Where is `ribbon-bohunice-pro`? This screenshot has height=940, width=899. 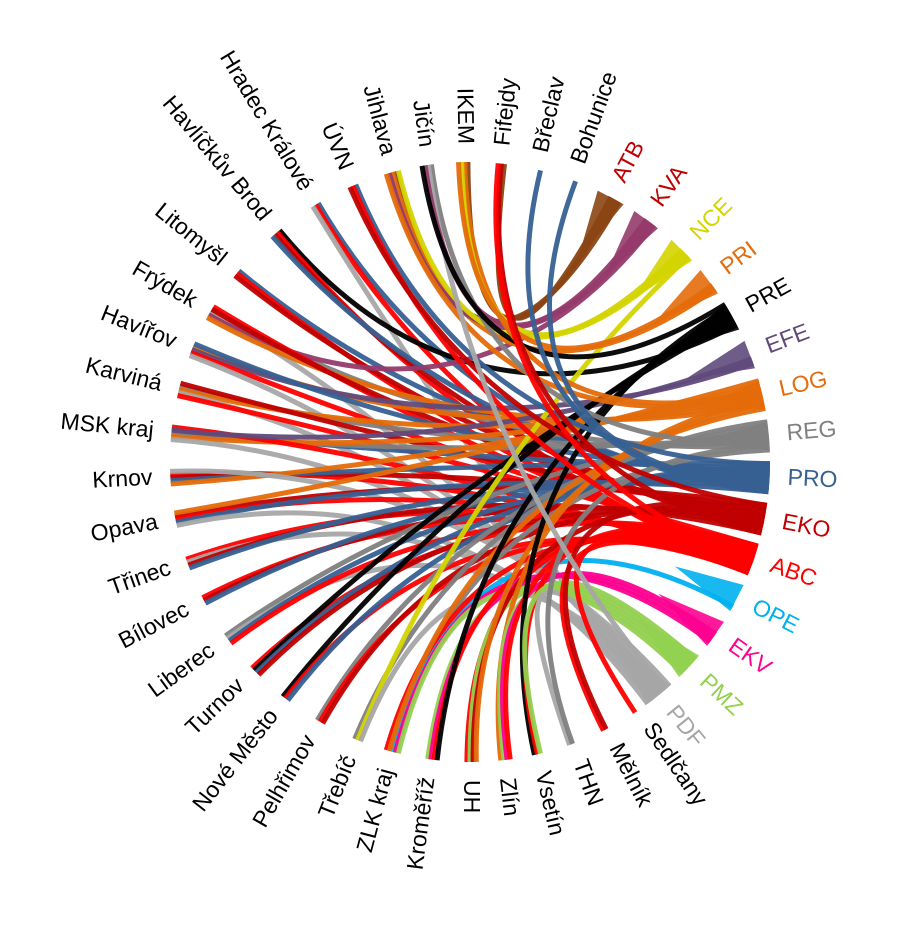
ribbon-bohunice-pro is located at coordinates (658, 335).